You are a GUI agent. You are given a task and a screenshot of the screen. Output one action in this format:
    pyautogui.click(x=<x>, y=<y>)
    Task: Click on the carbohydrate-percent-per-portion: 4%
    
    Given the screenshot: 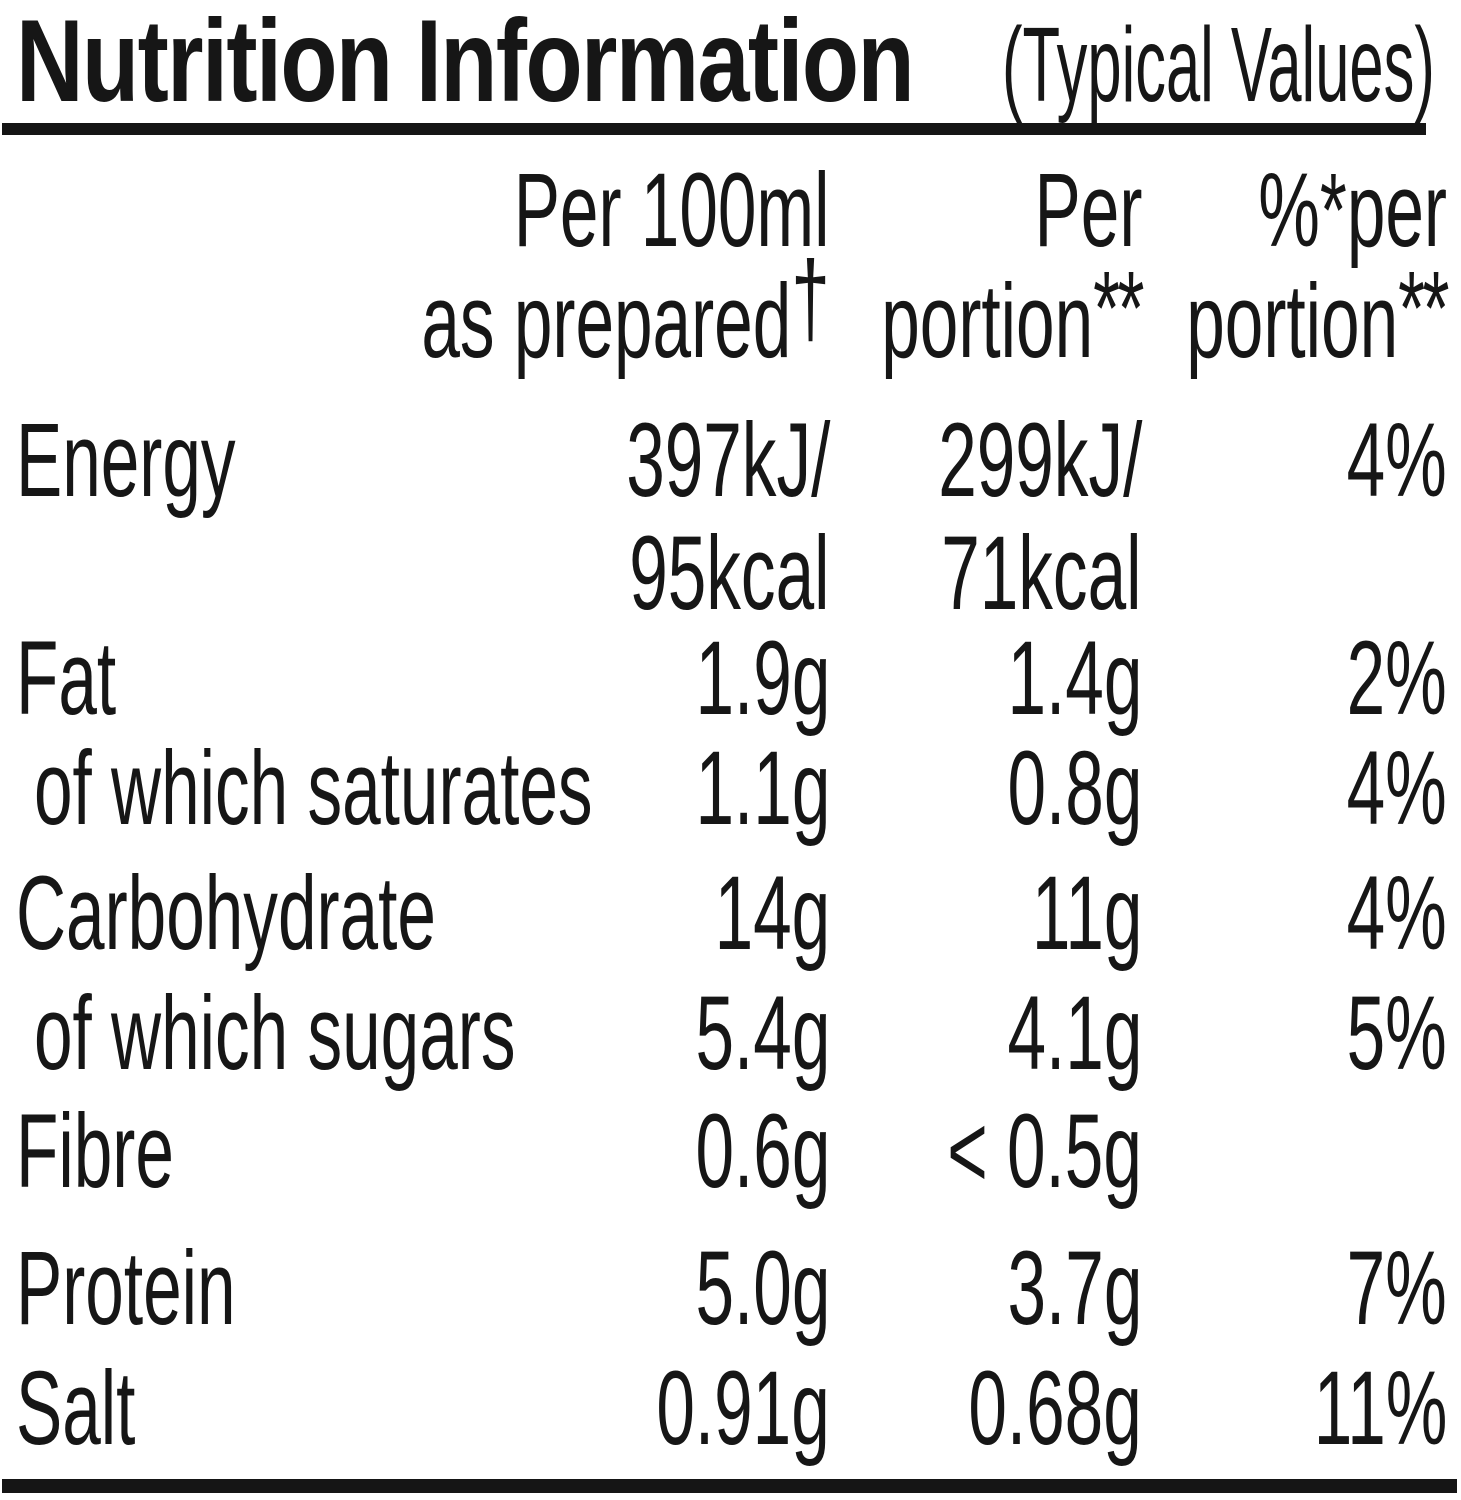 What is the action you would take?
    pyautogui.click(x=1396, y=913)
    